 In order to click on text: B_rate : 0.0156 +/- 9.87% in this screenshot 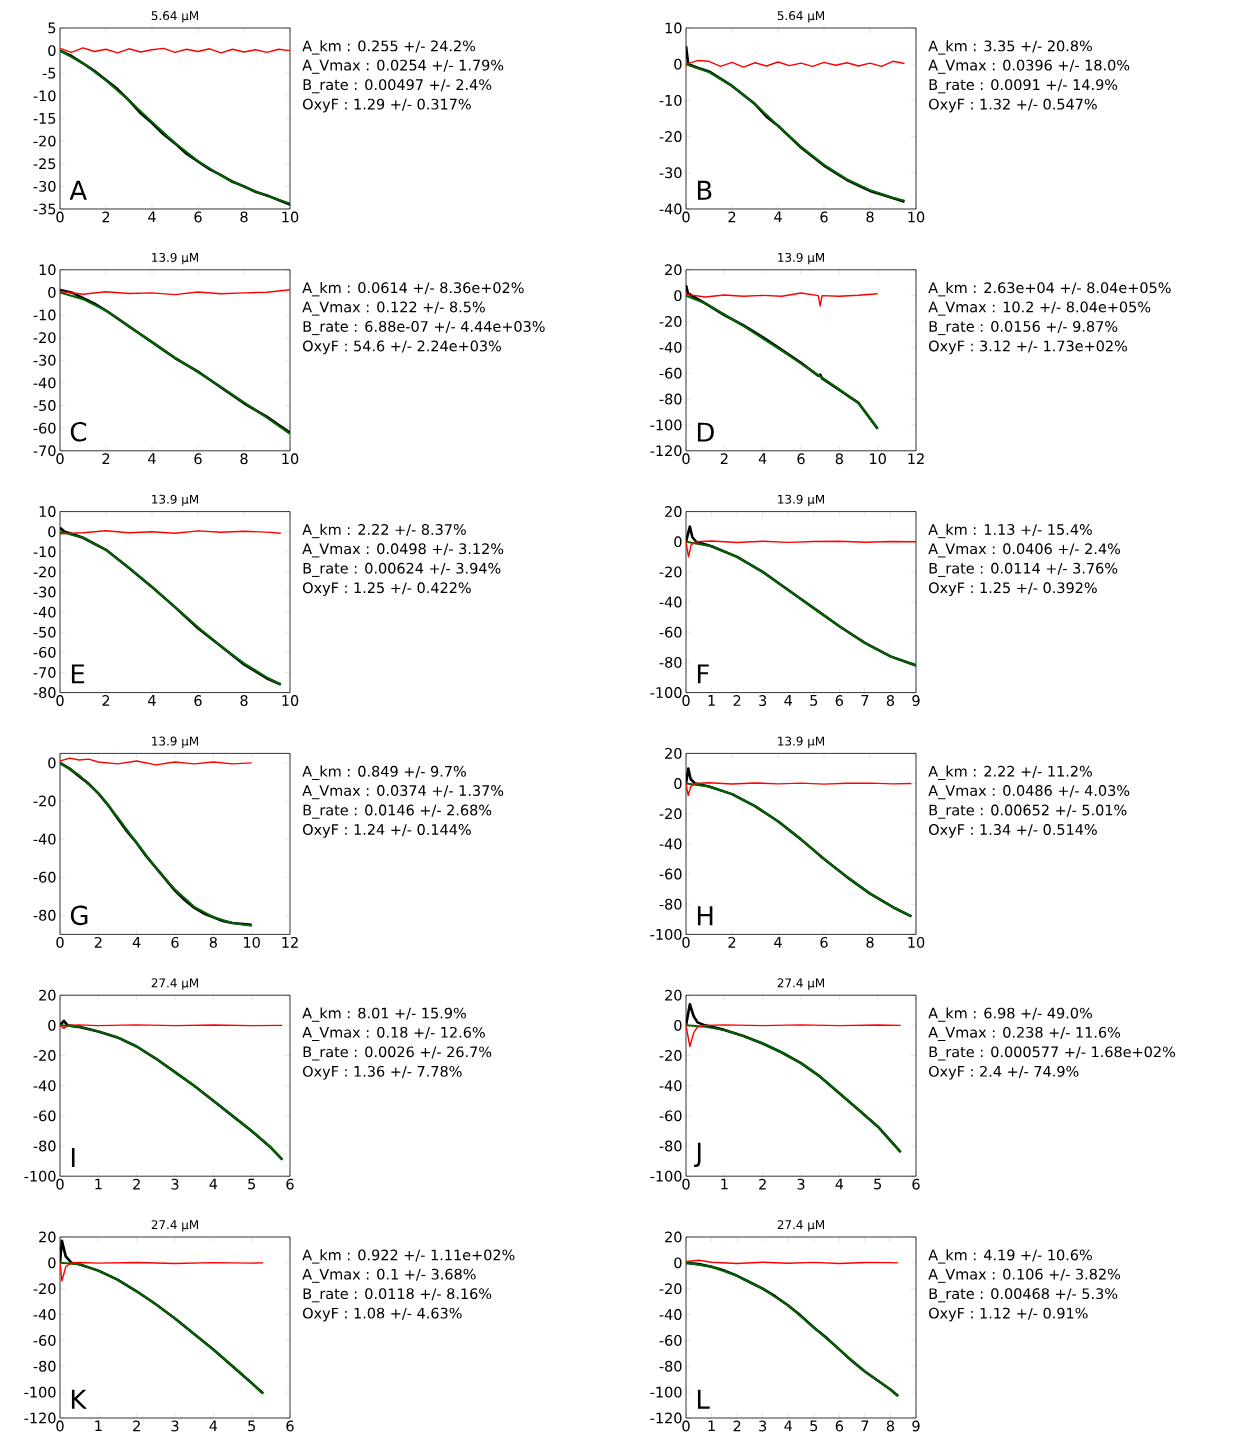, I will do `click(1023, 328)`.